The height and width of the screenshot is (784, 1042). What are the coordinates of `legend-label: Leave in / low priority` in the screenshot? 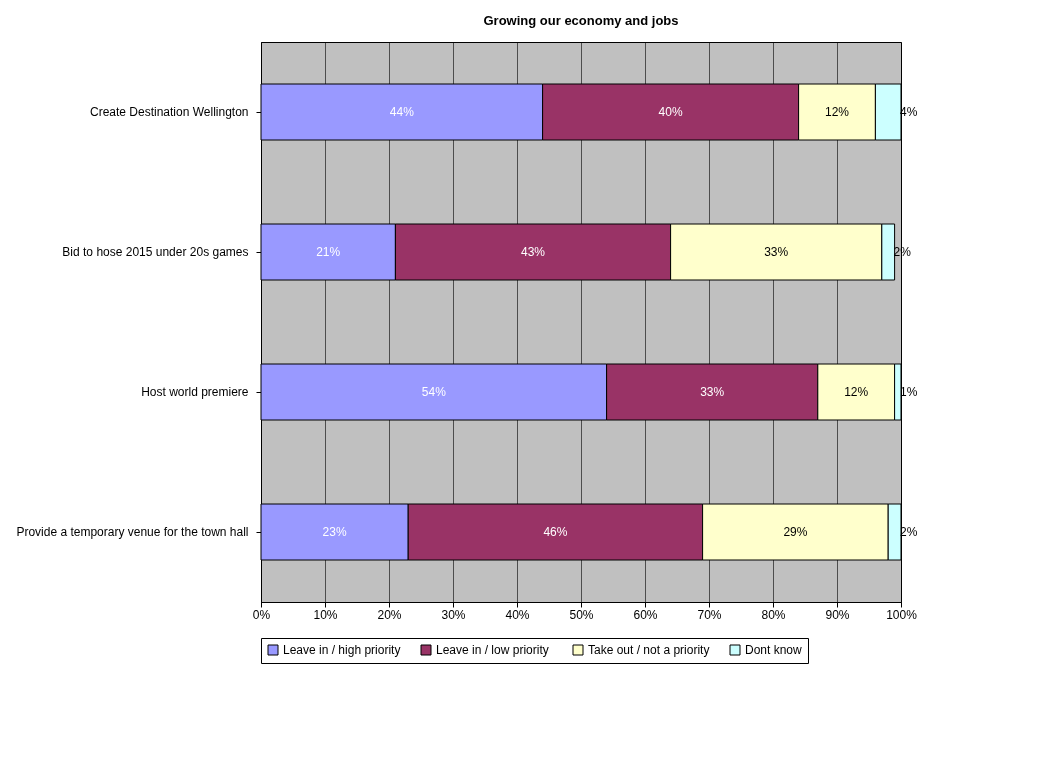 It's located at (492, 650).